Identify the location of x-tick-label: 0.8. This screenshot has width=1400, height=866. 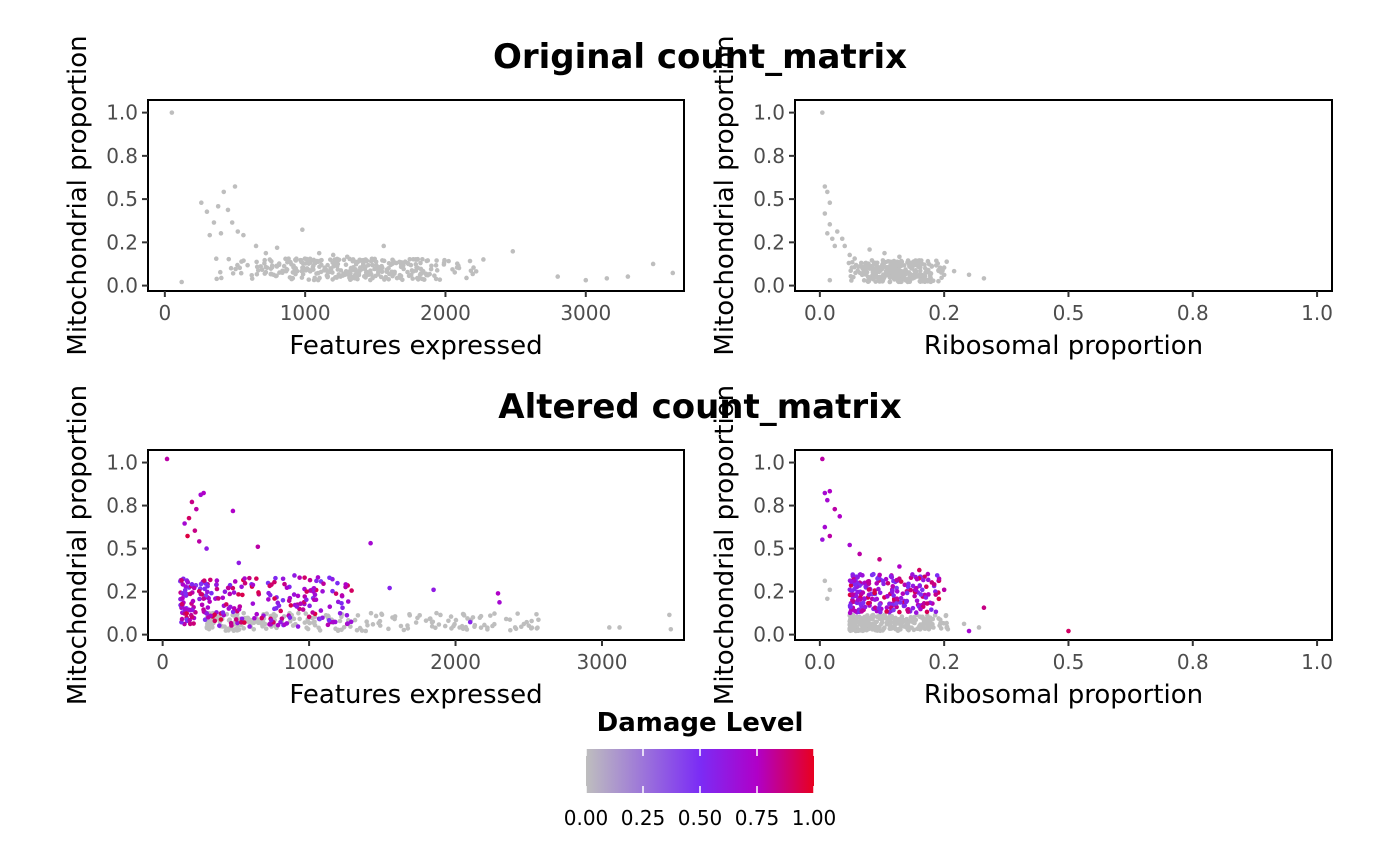
(1193, 313).